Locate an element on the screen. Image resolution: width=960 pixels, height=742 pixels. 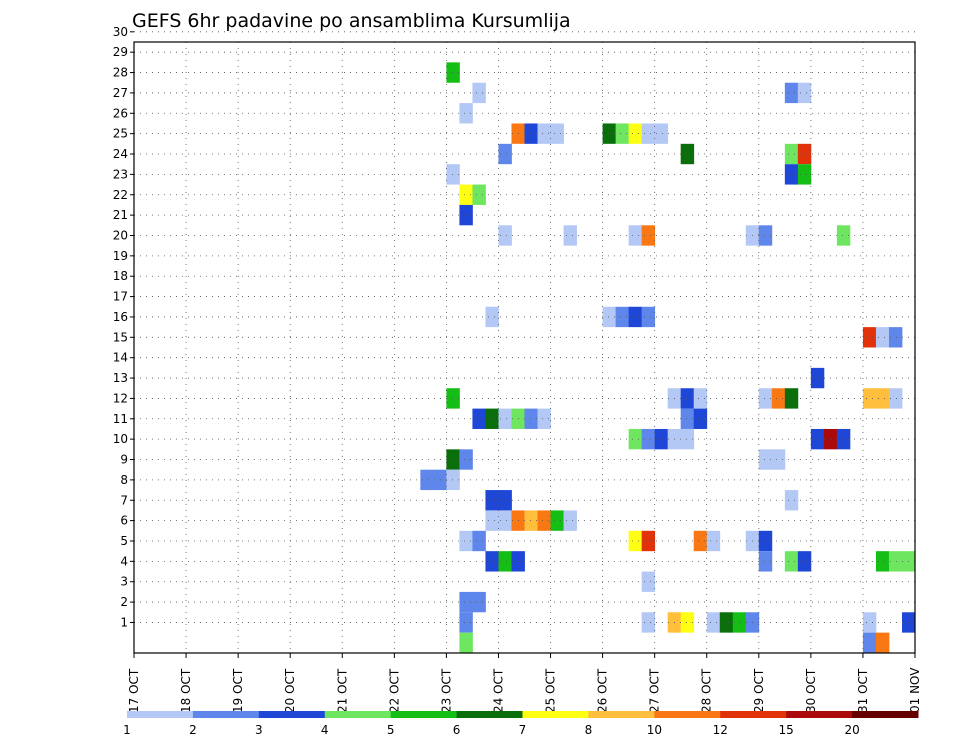
y-tick-label: 5 is located at coordinates (124, 541).